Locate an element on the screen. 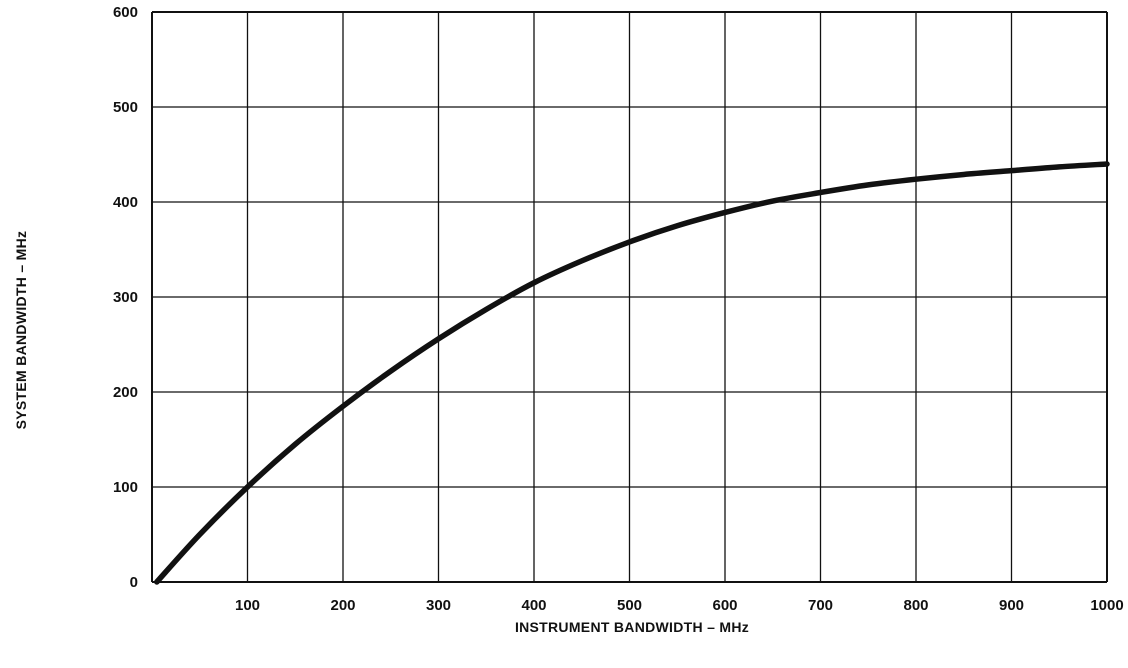 Image resolution: width=1128 pixels, height=668 pixels. y-tick-labels: 0 100 200 300 400 500 600 is located at coordinates (125, 297).